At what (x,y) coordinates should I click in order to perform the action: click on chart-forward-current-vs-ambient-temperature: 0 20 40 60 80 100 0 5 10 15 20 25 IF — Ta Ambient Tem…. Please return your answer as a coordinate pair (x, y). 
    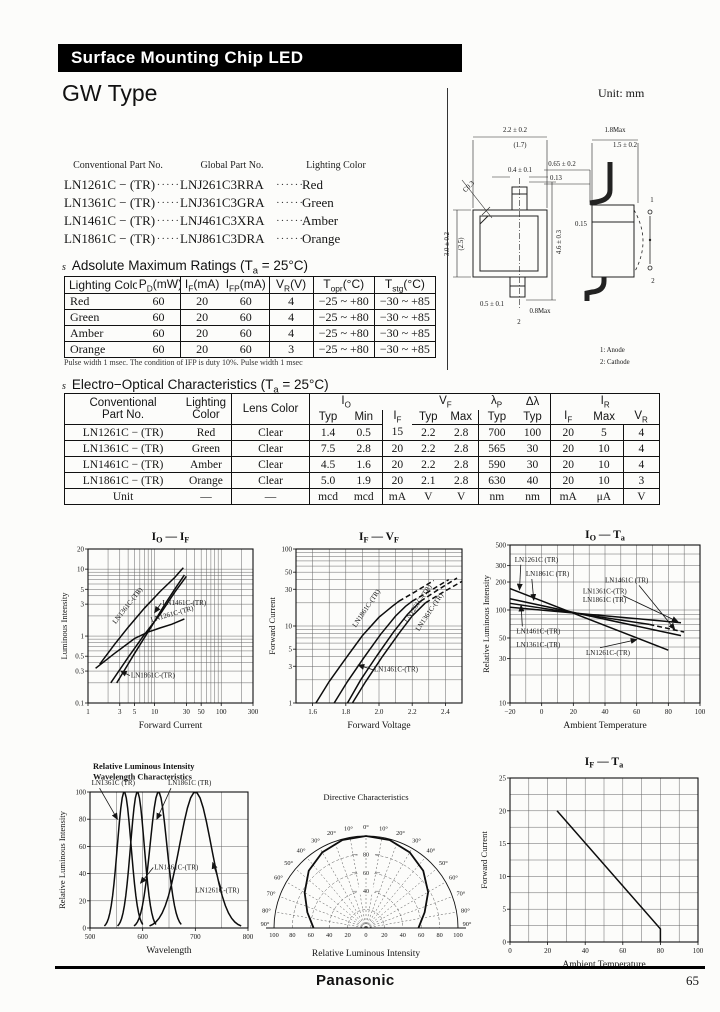
    Looking at the image, I should click on (595, 863).